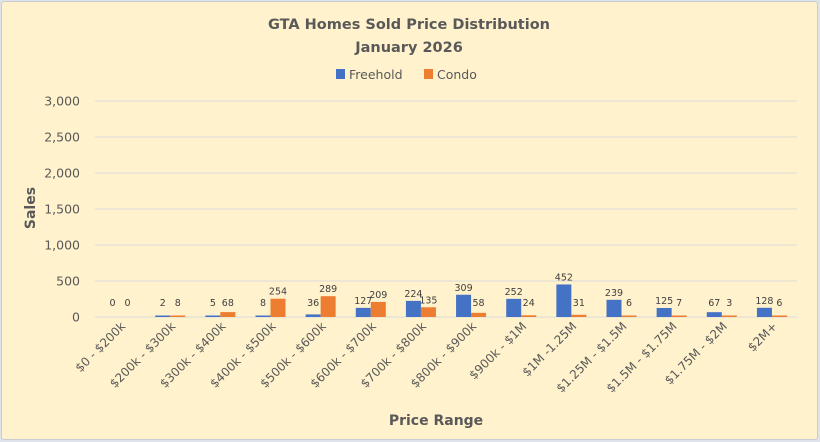 Image resolution: width=820 pixels, height=442 pixels. Describe the element at coordinates (514, 292) in the screenshot. I see `data-label-freehold: 252` at that location.